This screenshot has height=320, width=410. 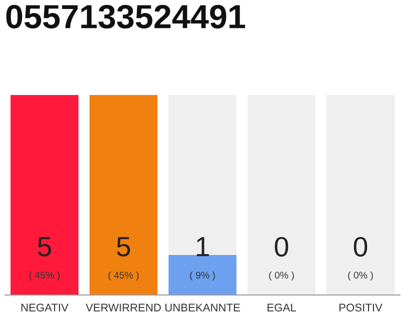 What do you see at coordinates (44, 308) in the screenshot?
I see `x-tick-label: NEGATIV` at bounding box center [44, 308].